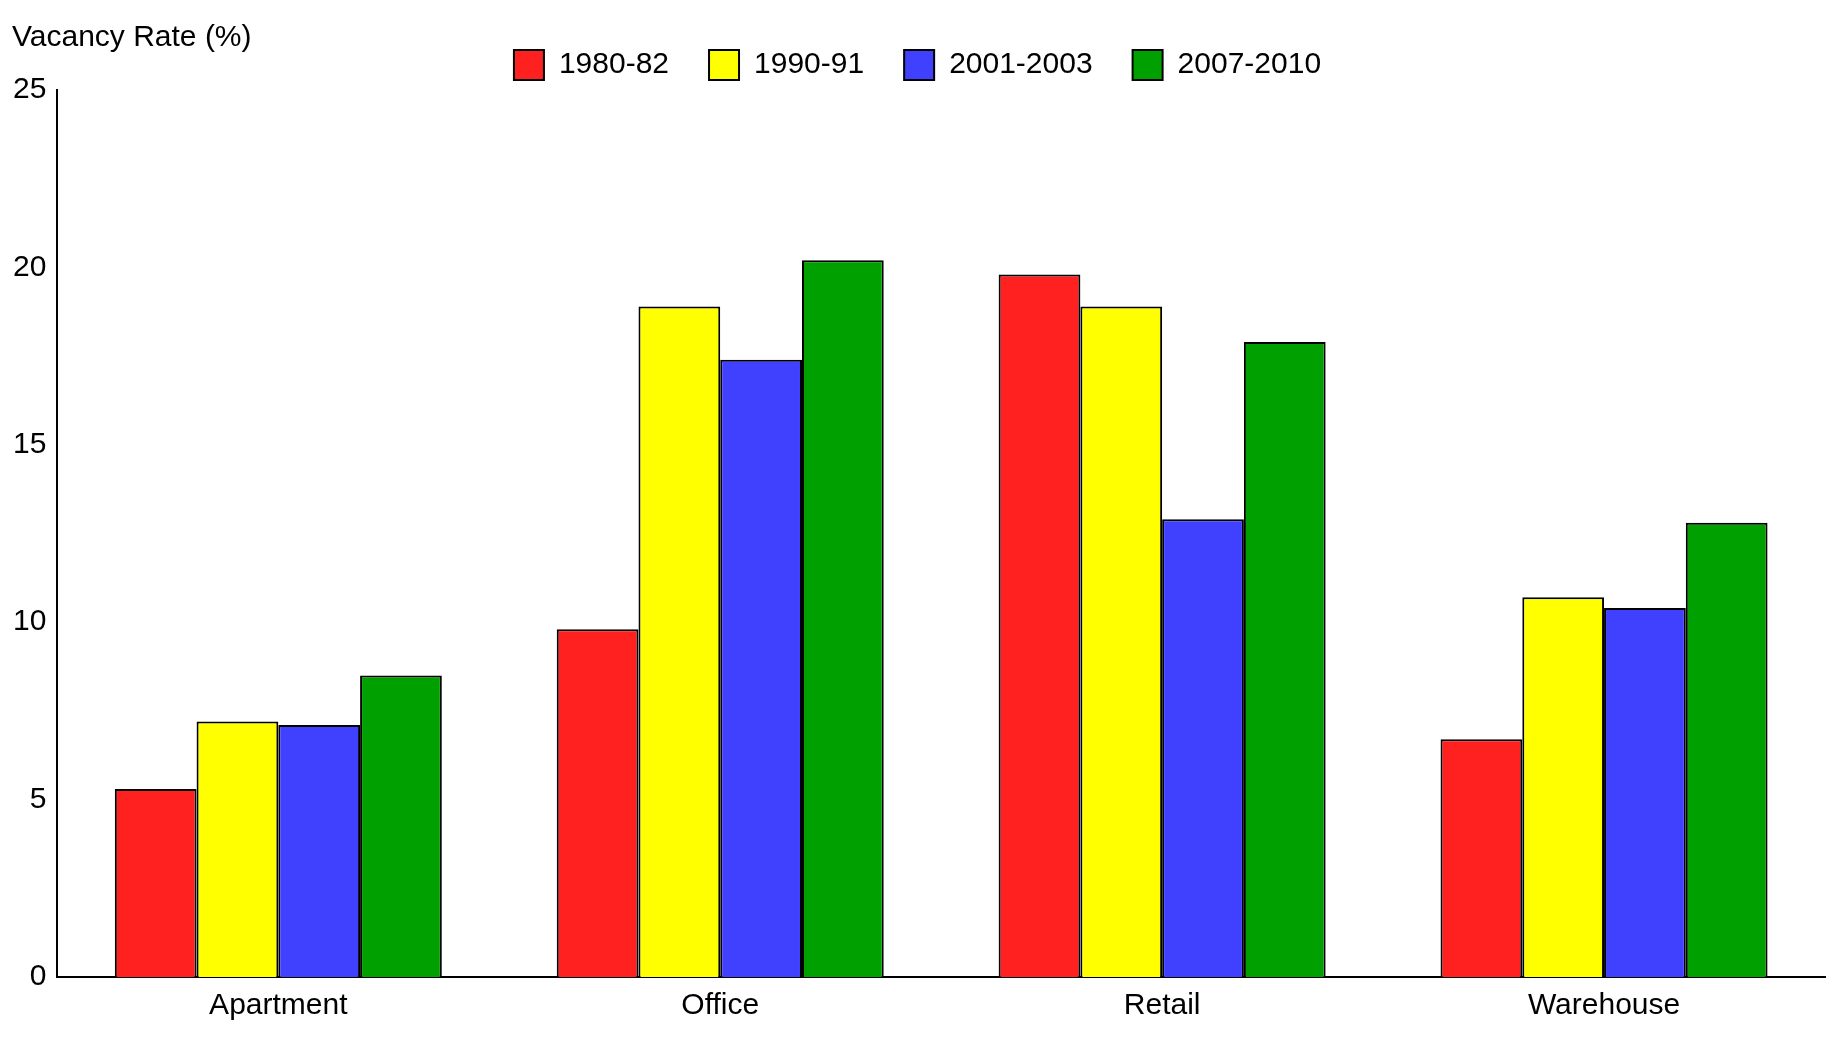 The image size is (1845, 1037). Describe the element at coordinates (1604, 1004) in the screenshot. I see `x-tick-label: Warehouse` at that location.